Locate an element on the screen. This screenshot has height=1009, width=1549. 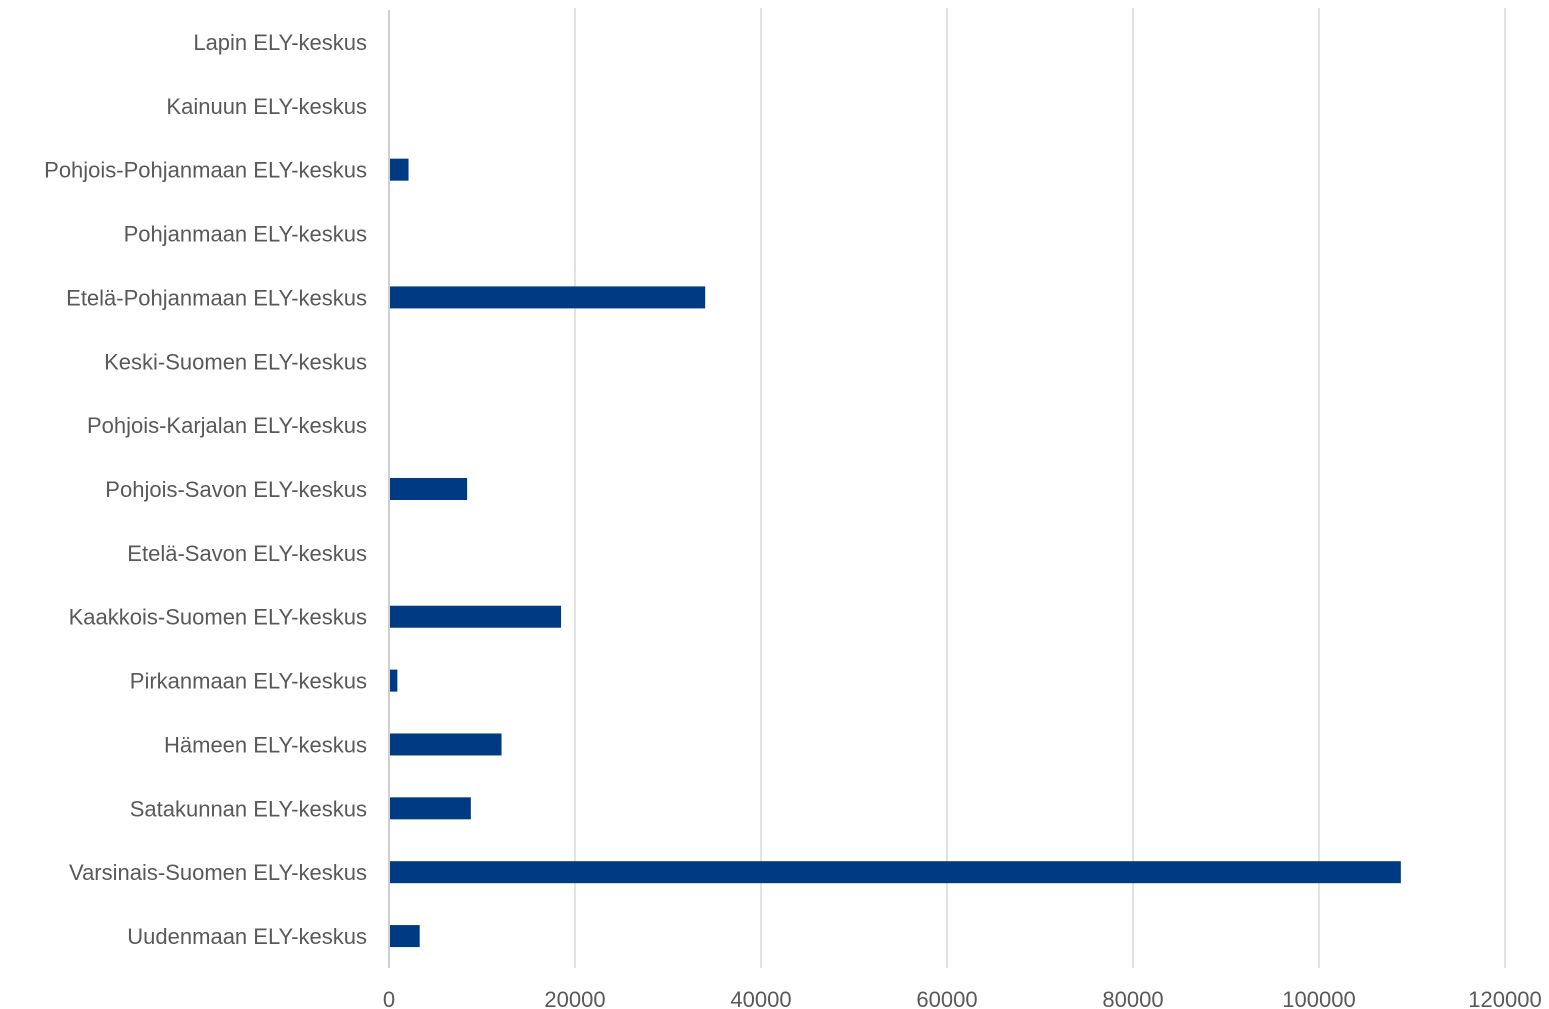
x-tick-label: 0 is located at coordinates (389, 998).